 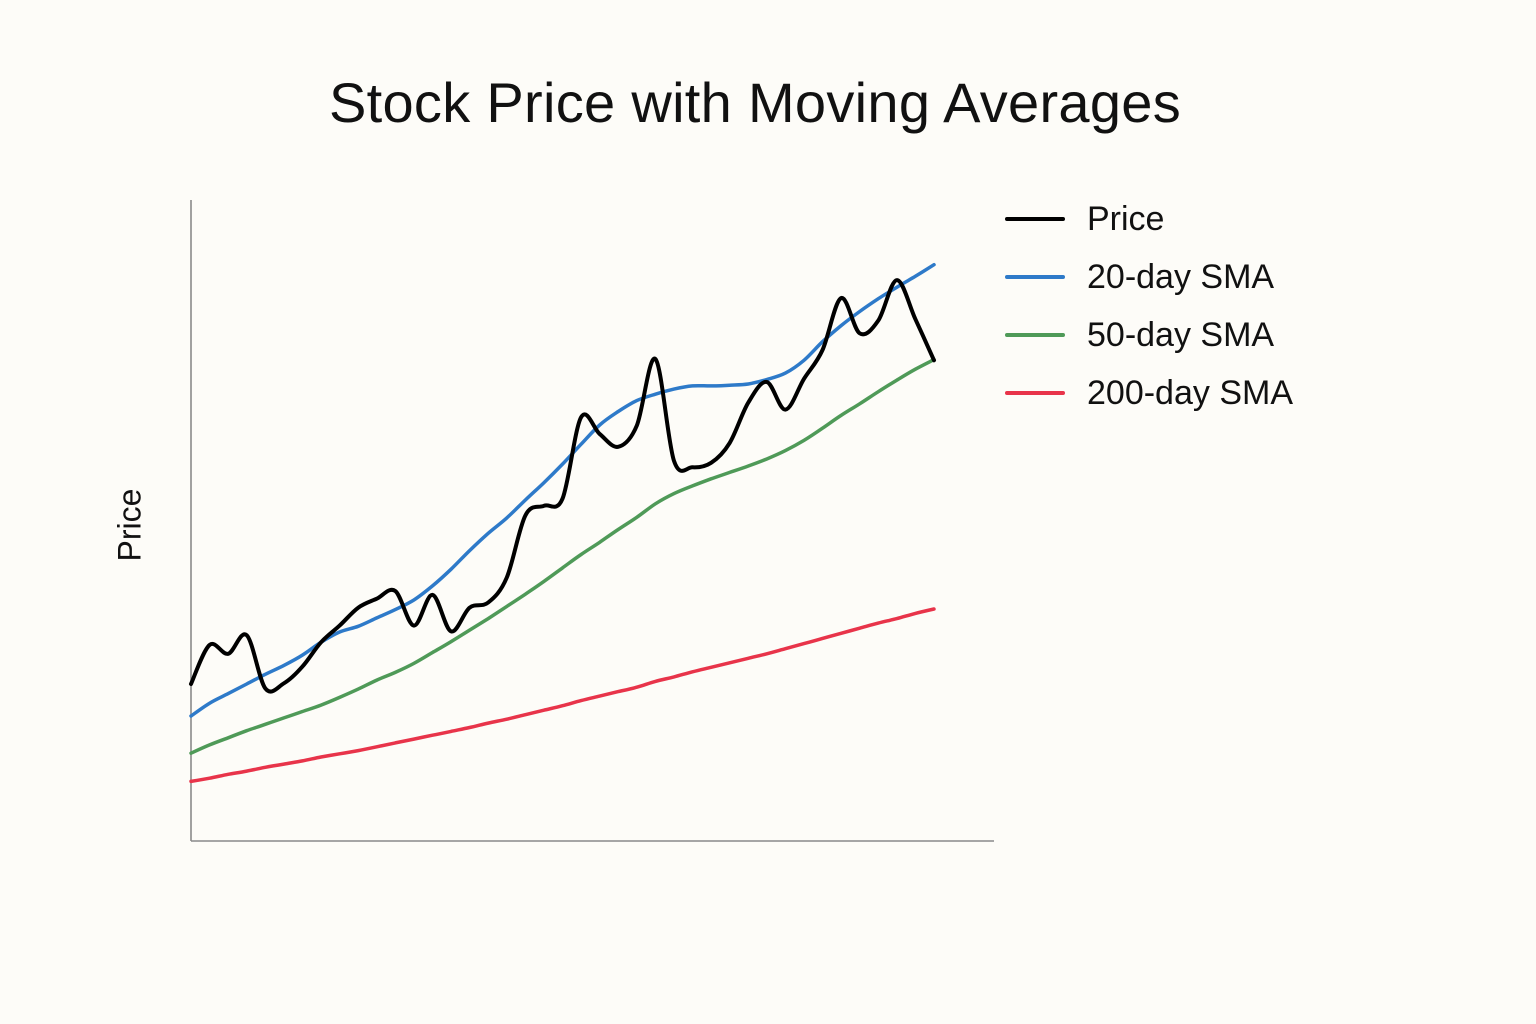 What do you see at coordinates (1035, 277) in the screenshot?
I see `legend-swatch-20-day-sma` at bounding box center [1035, 277].